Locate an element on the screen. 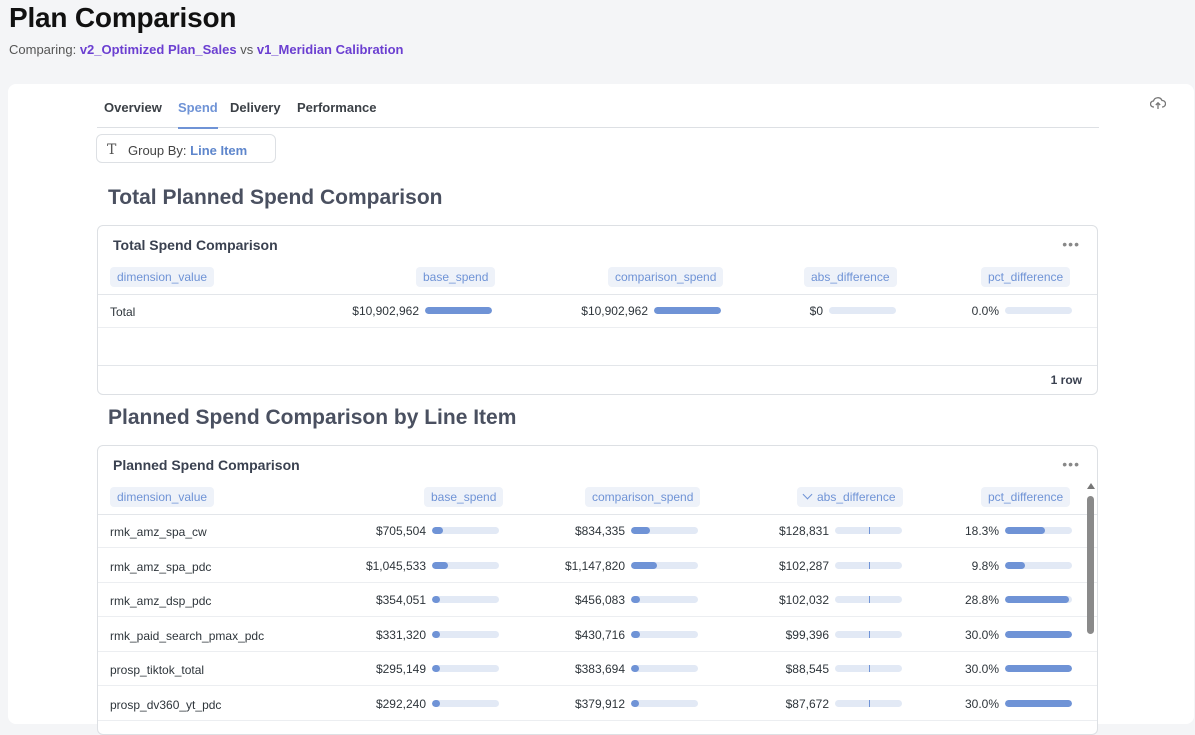 This screenshot has width=1195, height=735. scroll-thumb is located at coordinates (1090, 565).